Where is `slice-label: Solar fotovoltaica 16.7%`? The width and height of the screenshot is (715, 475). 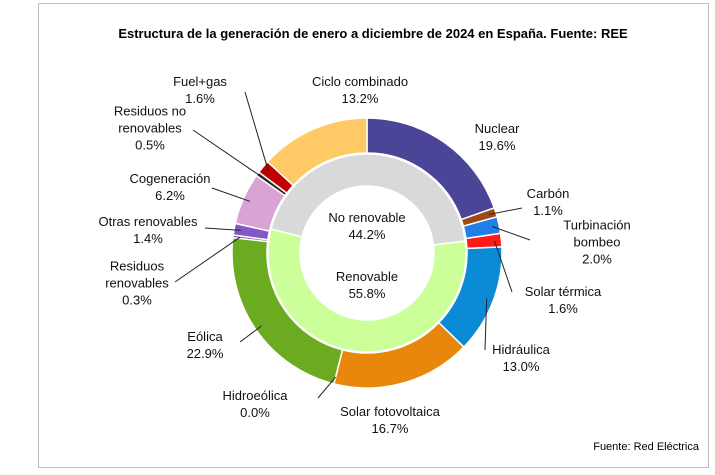
slice-label: Solar fotovoltaica 16.7% is located at coordinates (390, 420).